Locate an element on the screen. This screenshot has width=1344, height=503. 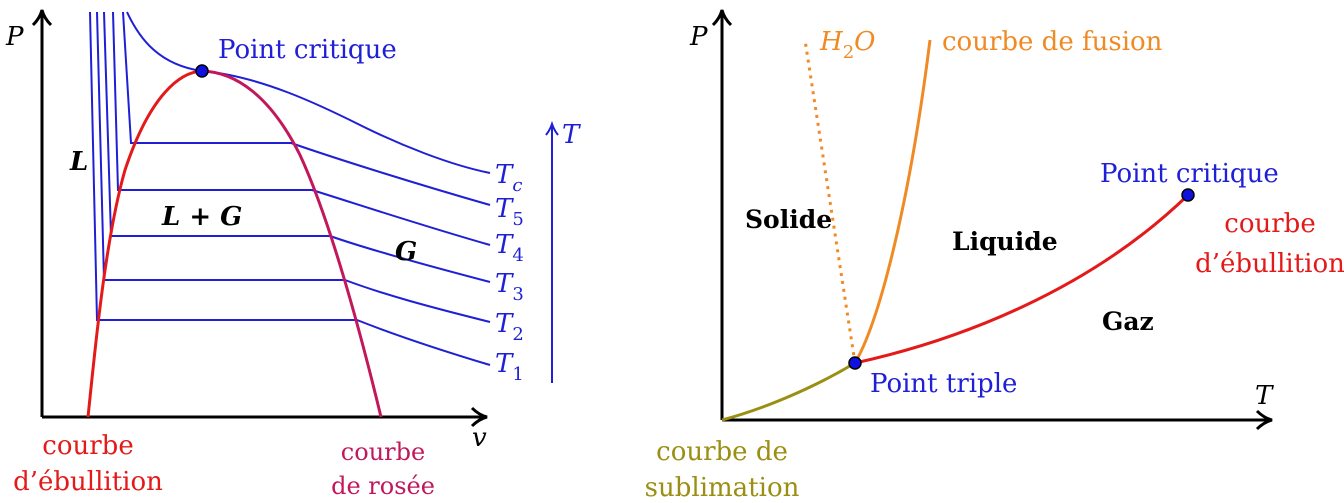
region-pt-gas-label: Gaz is located at coordinates (1128, 321).